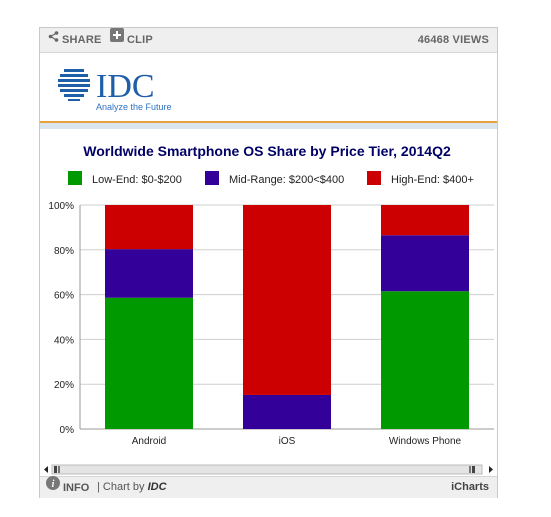 The width and height of the screenshot is (551, 517). I want to click on clip-label: CLIP, so click(140, 40).